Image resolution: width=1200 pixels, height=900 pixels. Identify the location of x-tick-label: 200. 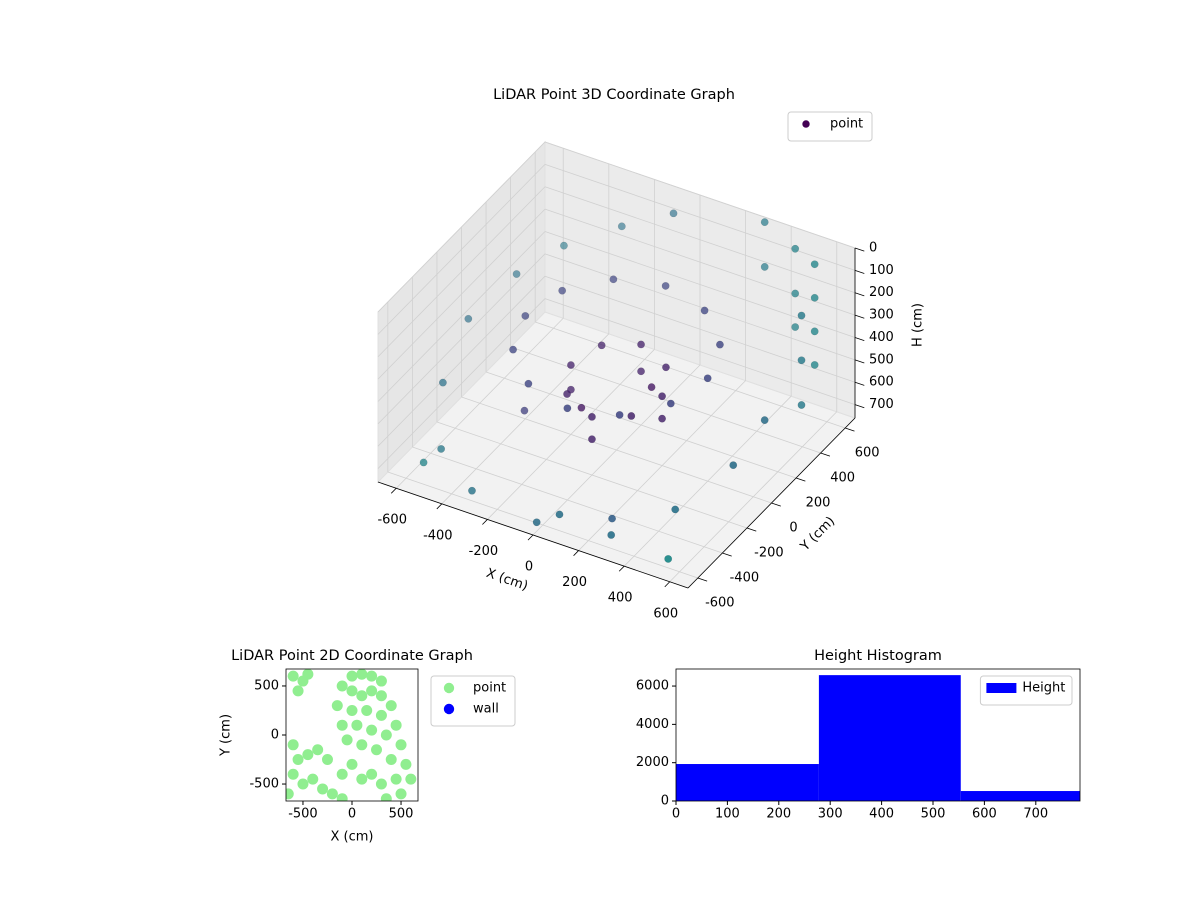
(574, 582).